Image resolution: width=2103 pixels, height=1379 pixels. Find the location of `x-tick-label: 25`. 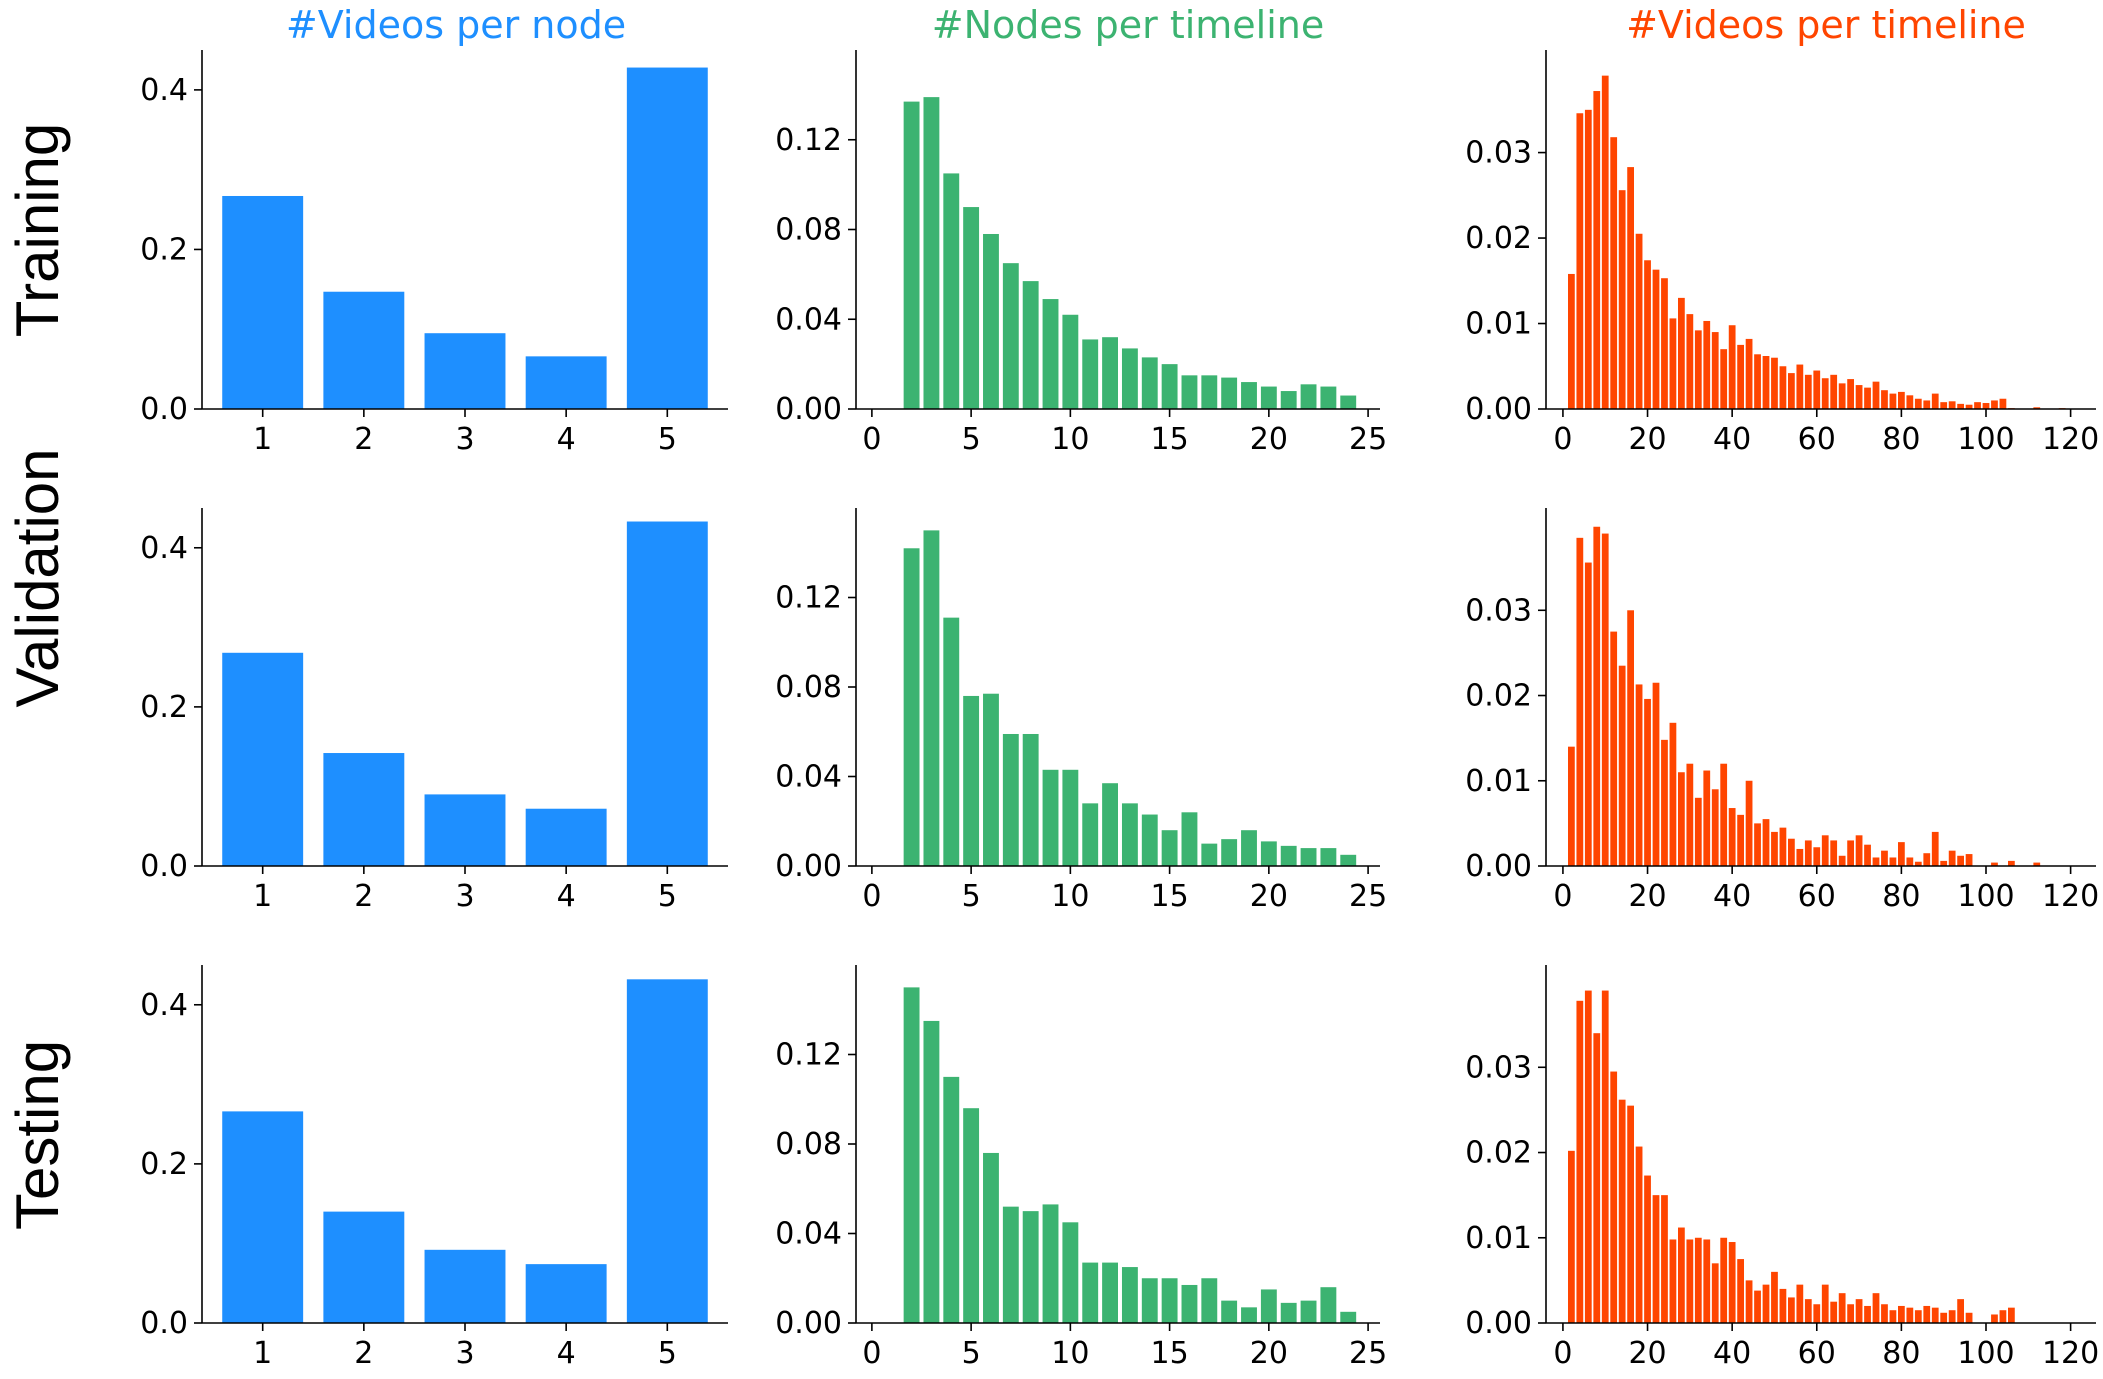

x-tick-label: 25 is located at coordinates (1368, 1353).